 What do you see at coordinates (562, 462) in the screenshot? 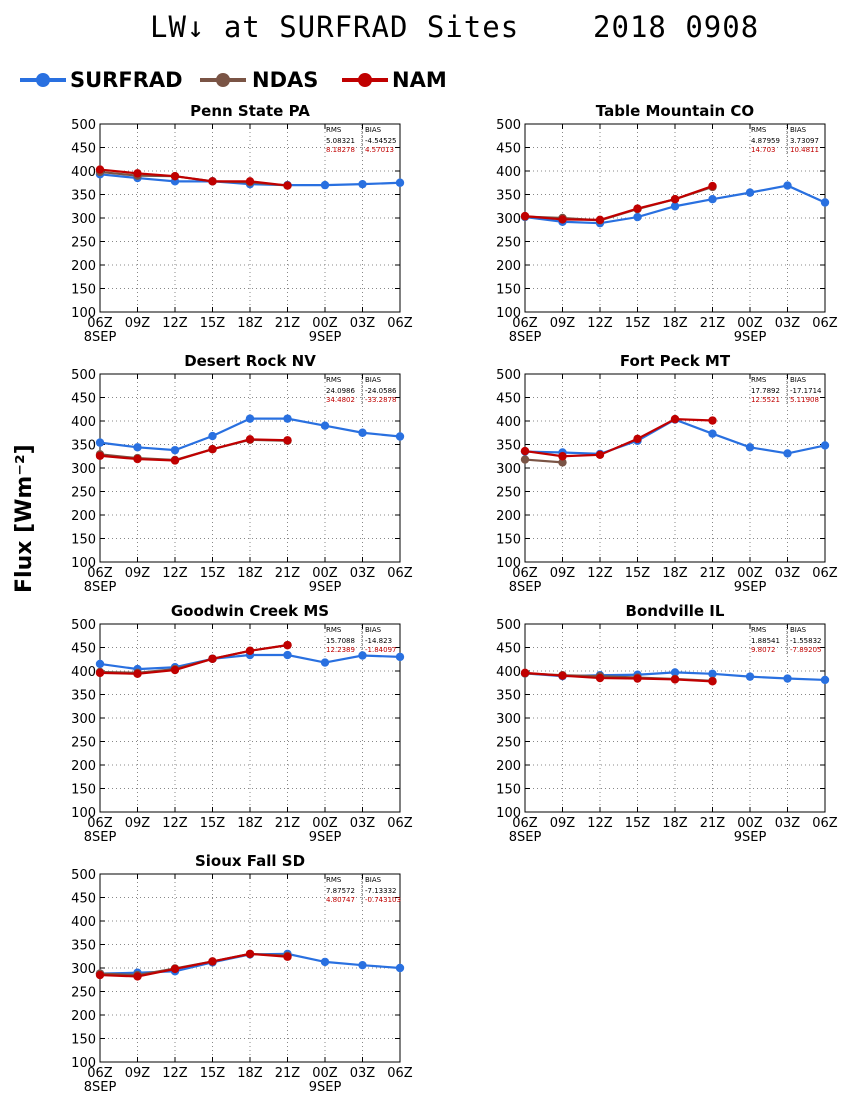
I see `data-point-ndas` at bounding box center [562, 462].